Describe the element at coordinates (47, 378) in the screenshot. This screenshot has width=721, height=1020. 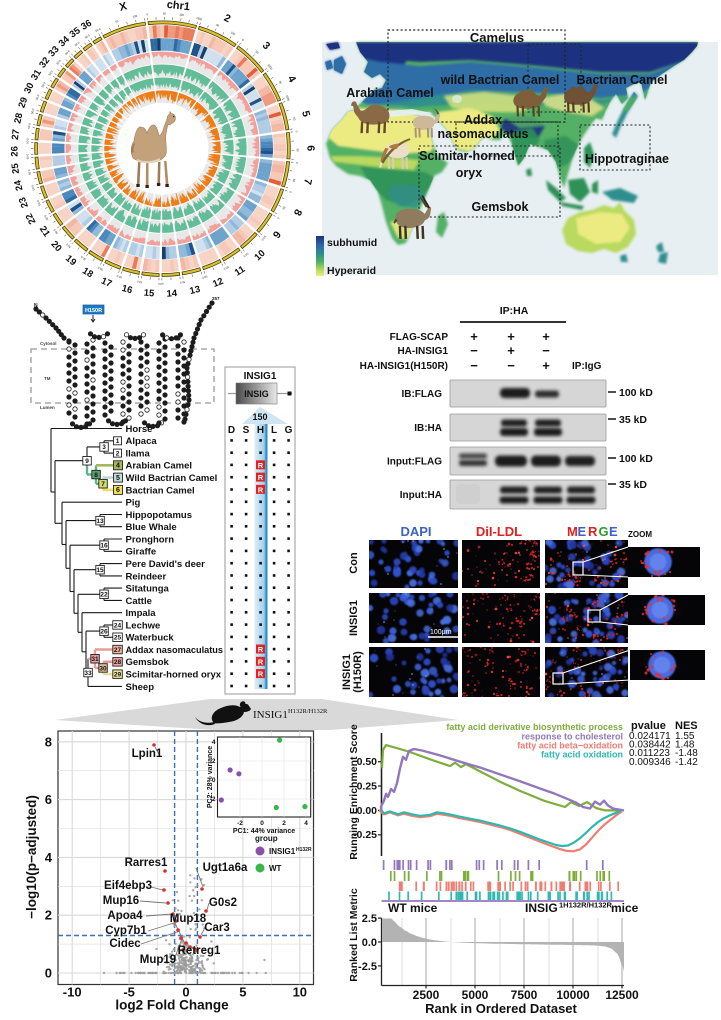
I see `svg-text: TM` at that location.